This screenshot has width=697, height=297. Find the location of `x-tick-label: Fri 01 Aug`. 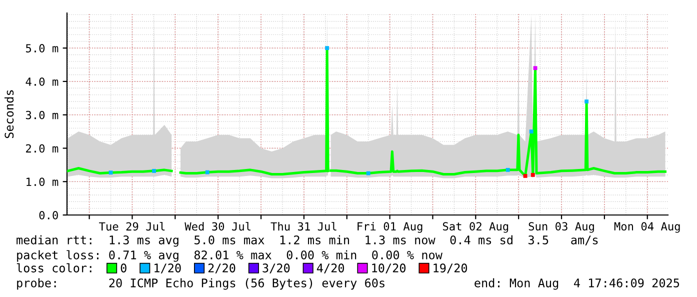

x-tick-label: Fri 01 Aug is located at coordinates (390, 227).